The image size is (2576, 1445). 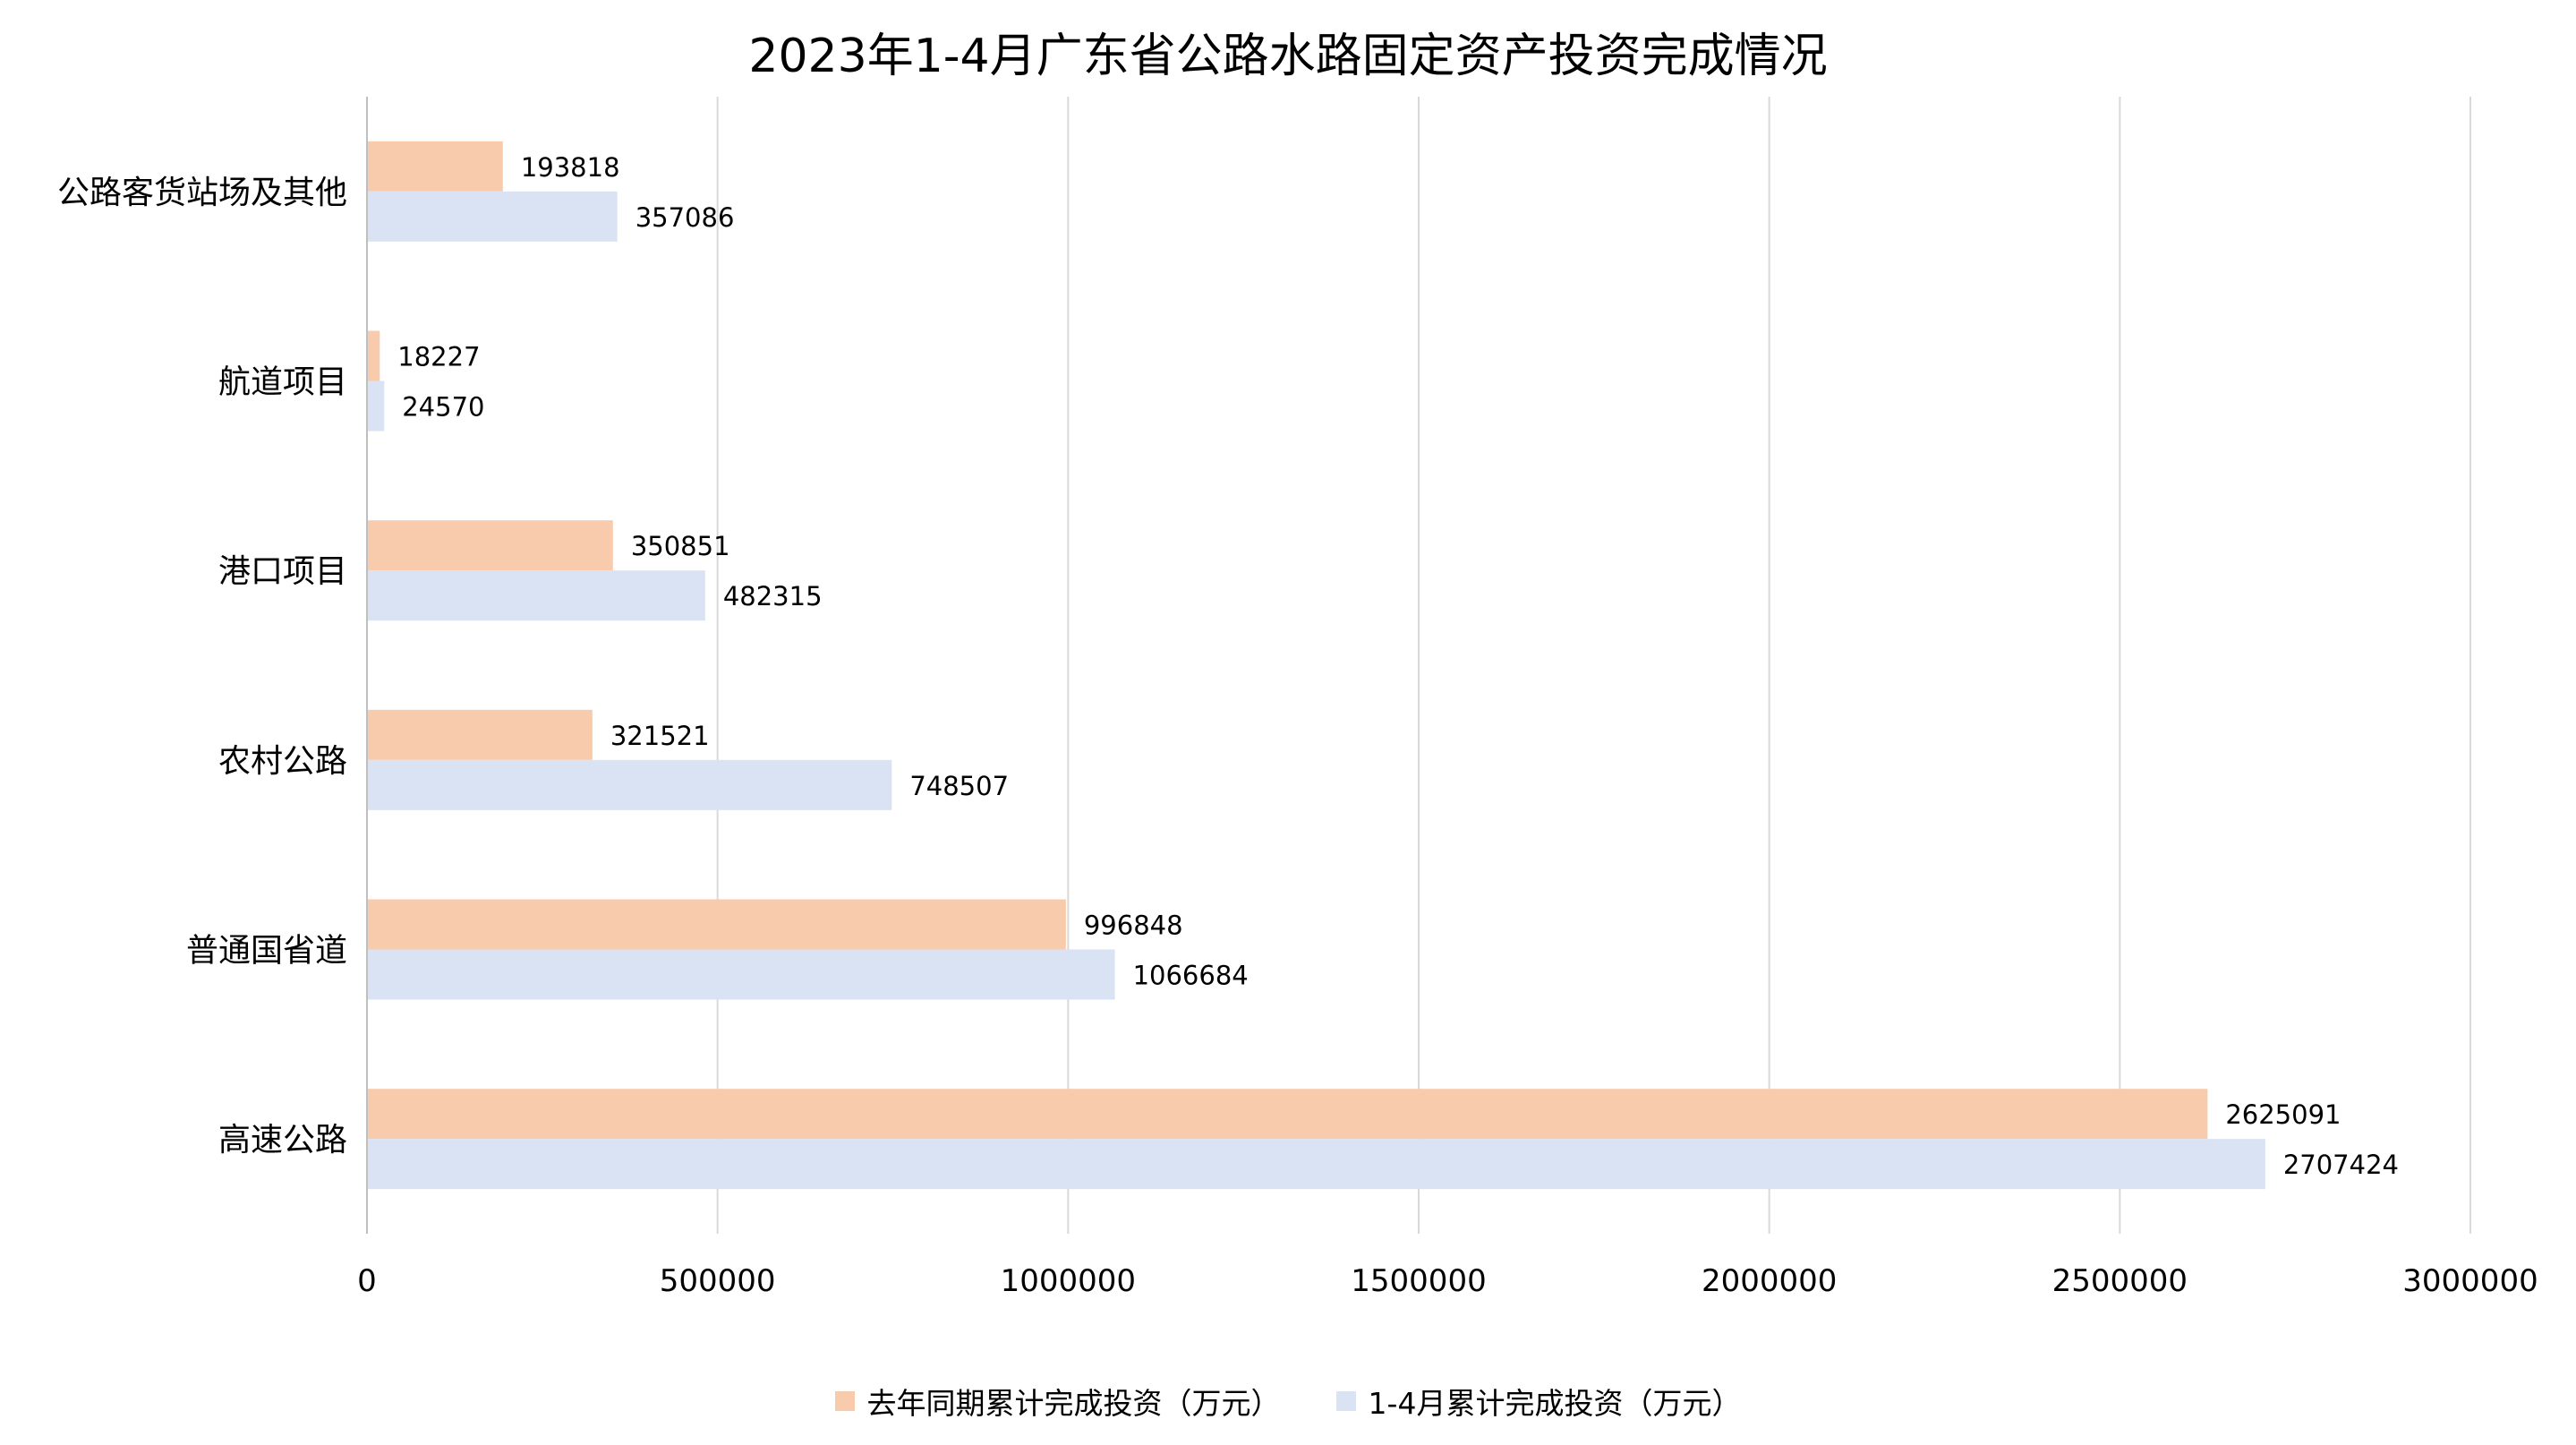 What do you see at coordinates (959, 786) in the screenshot?
I see `data-label: 748507` at bounding box center [959, 786].